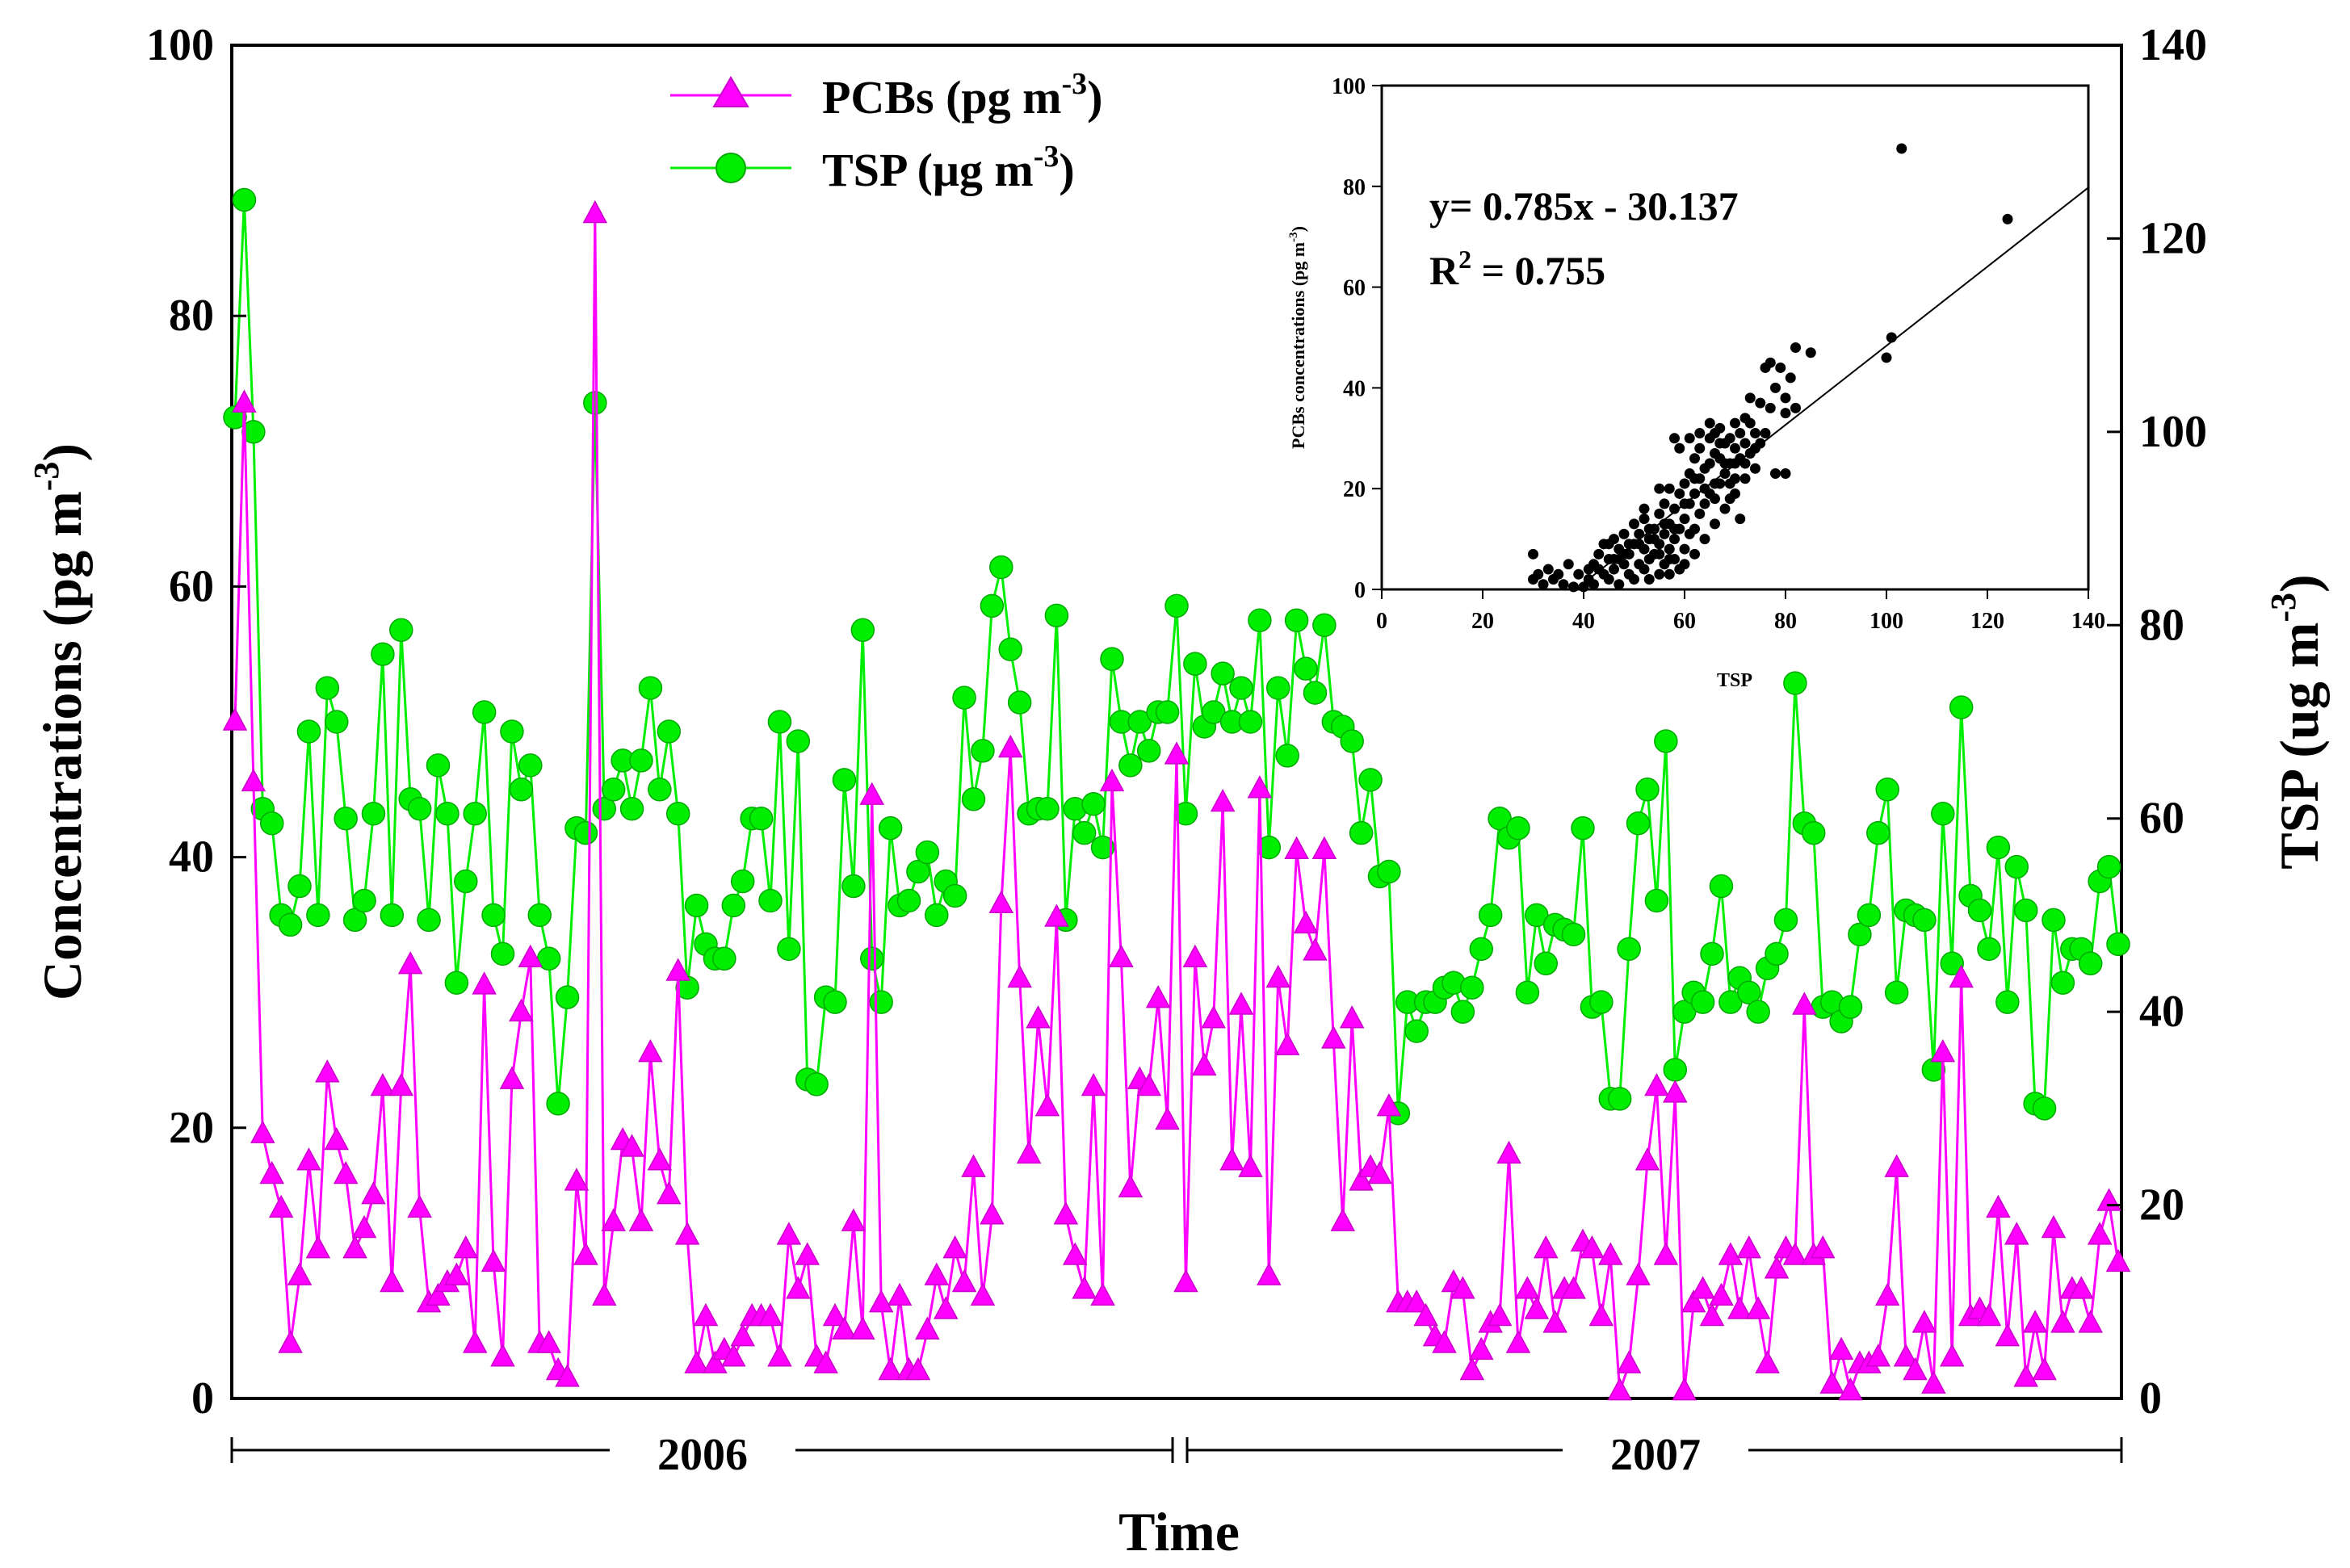 Image resolution: width=2350 pixels, height=1568 pixels. I want to click on inset-r-squared: R2 = 0.755, so click(1517, 269).